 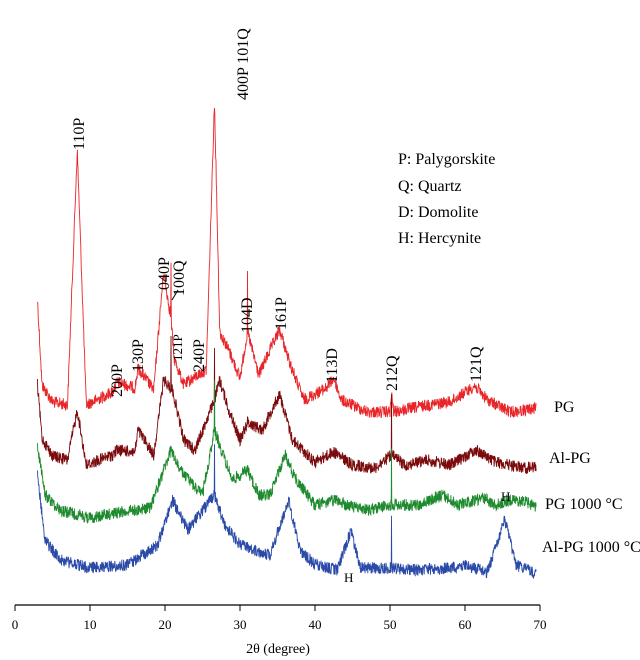 What do you see at coordinates (179, 278) in the screenshot?
I see `peak-label-100q: 100Q` at bounding box center [179, 278].